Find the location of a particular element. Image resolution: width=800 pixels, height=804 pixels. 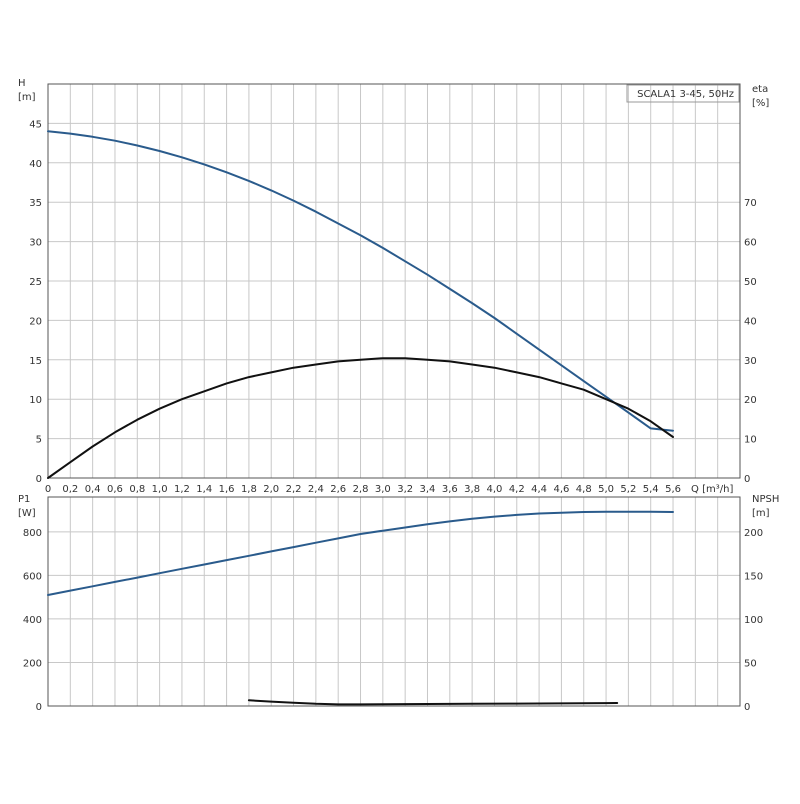

top-right-tick-label: 70 is located at coordinates (750, 203).